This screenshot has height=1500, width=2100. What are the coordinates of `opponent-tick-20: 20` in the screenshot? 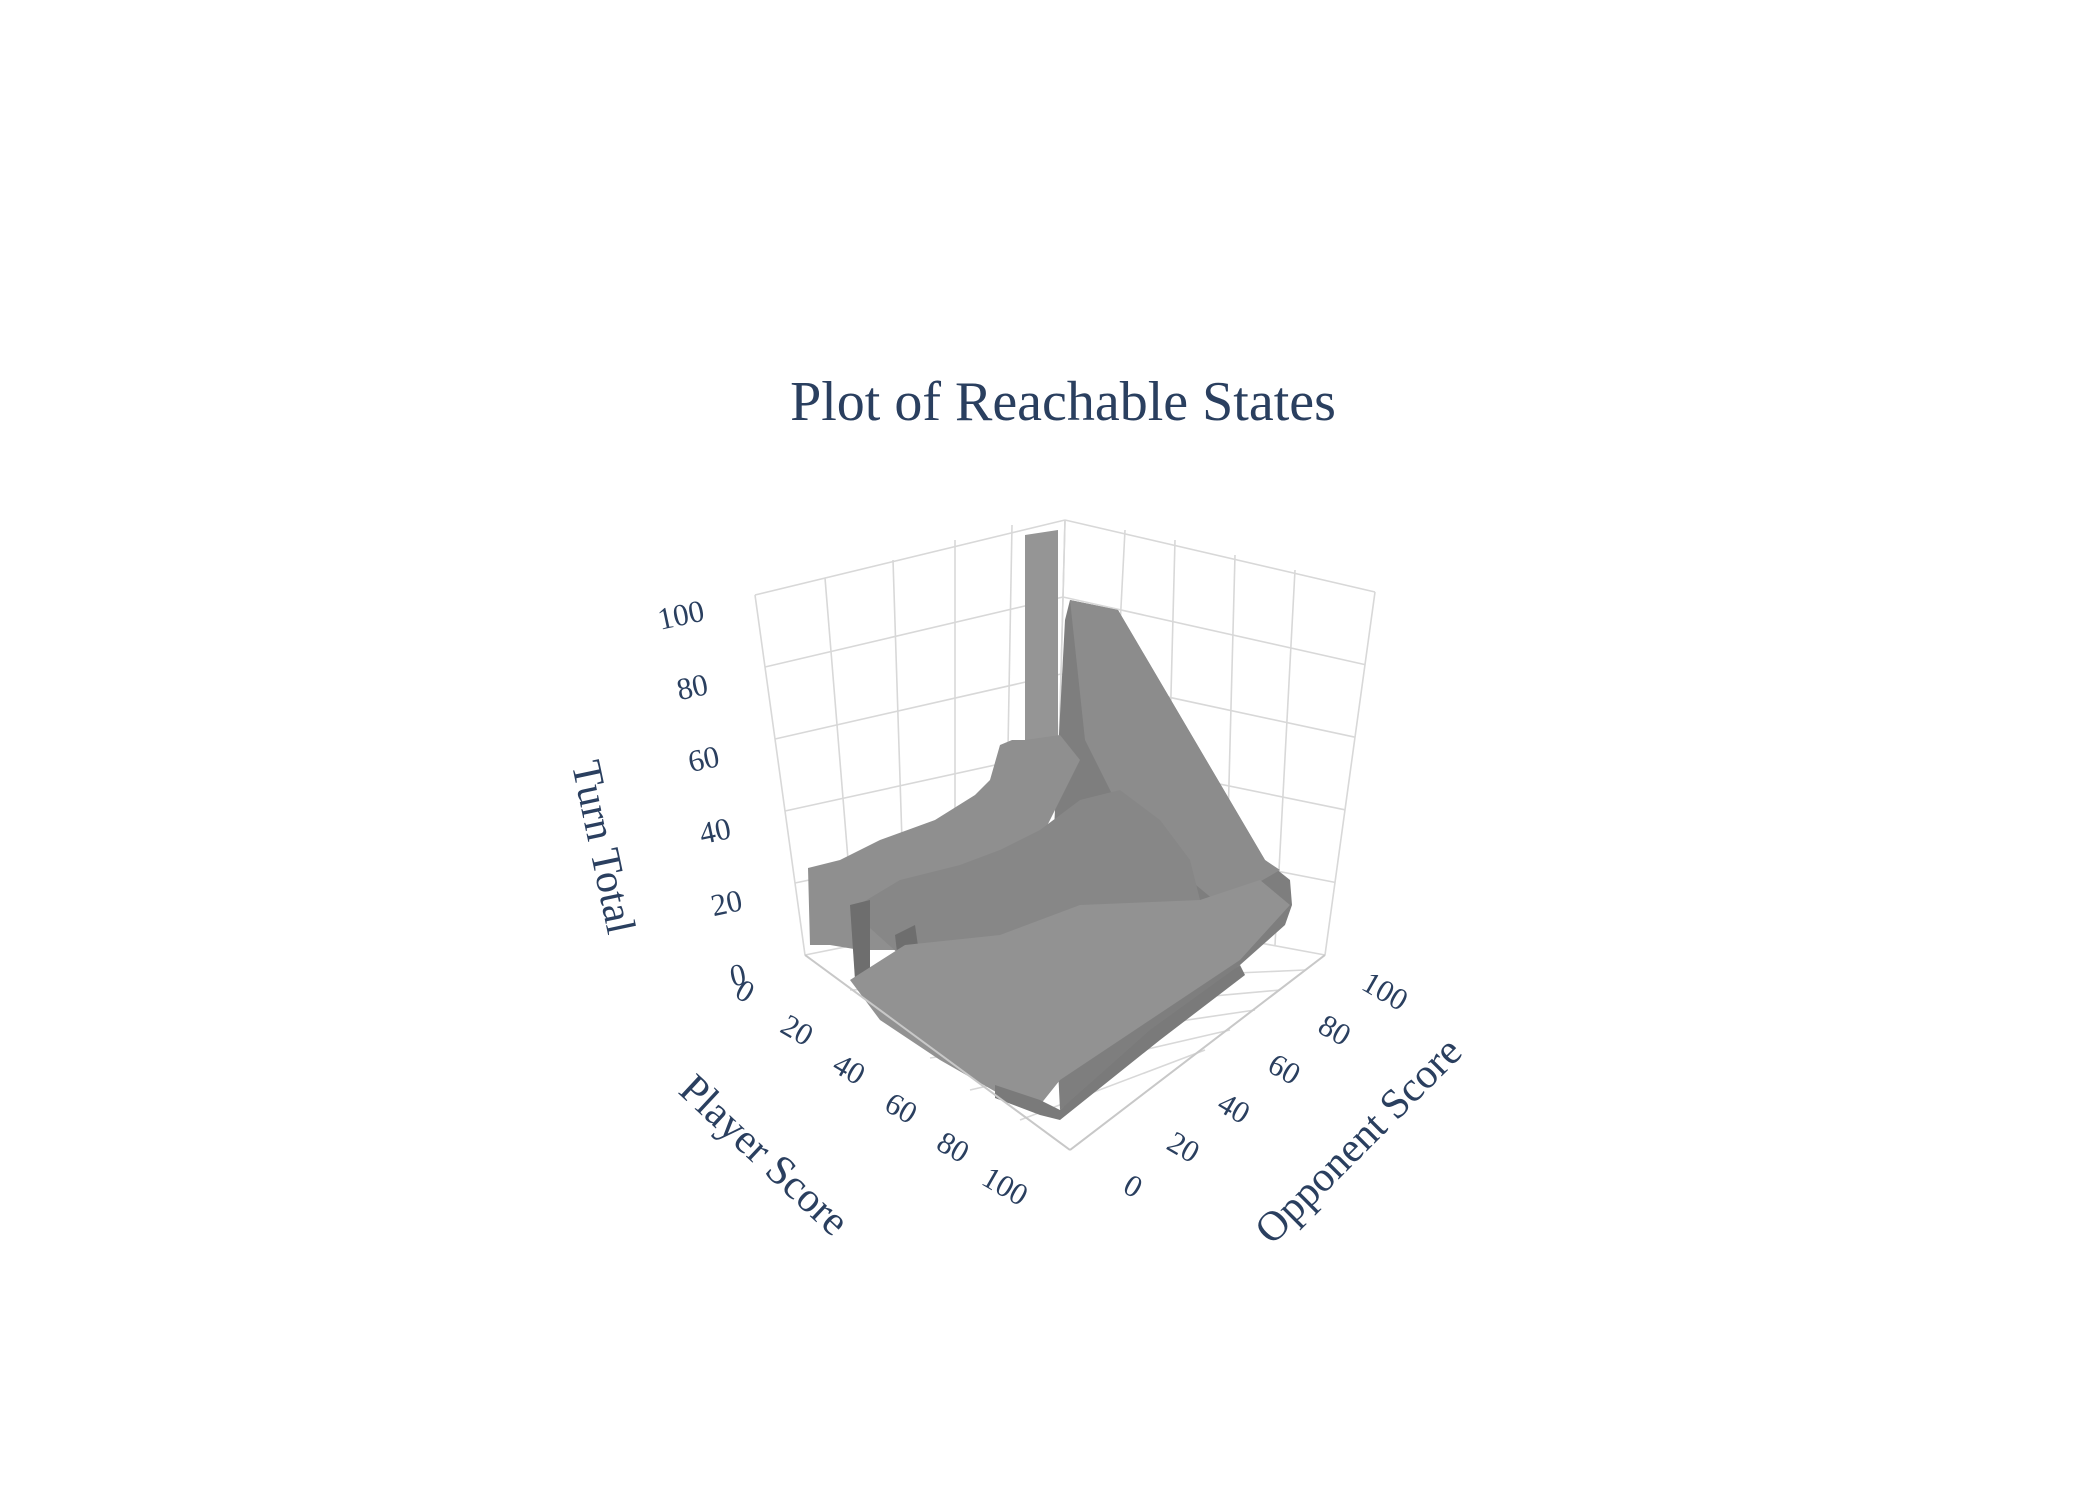 It's located at (1183, 1147).